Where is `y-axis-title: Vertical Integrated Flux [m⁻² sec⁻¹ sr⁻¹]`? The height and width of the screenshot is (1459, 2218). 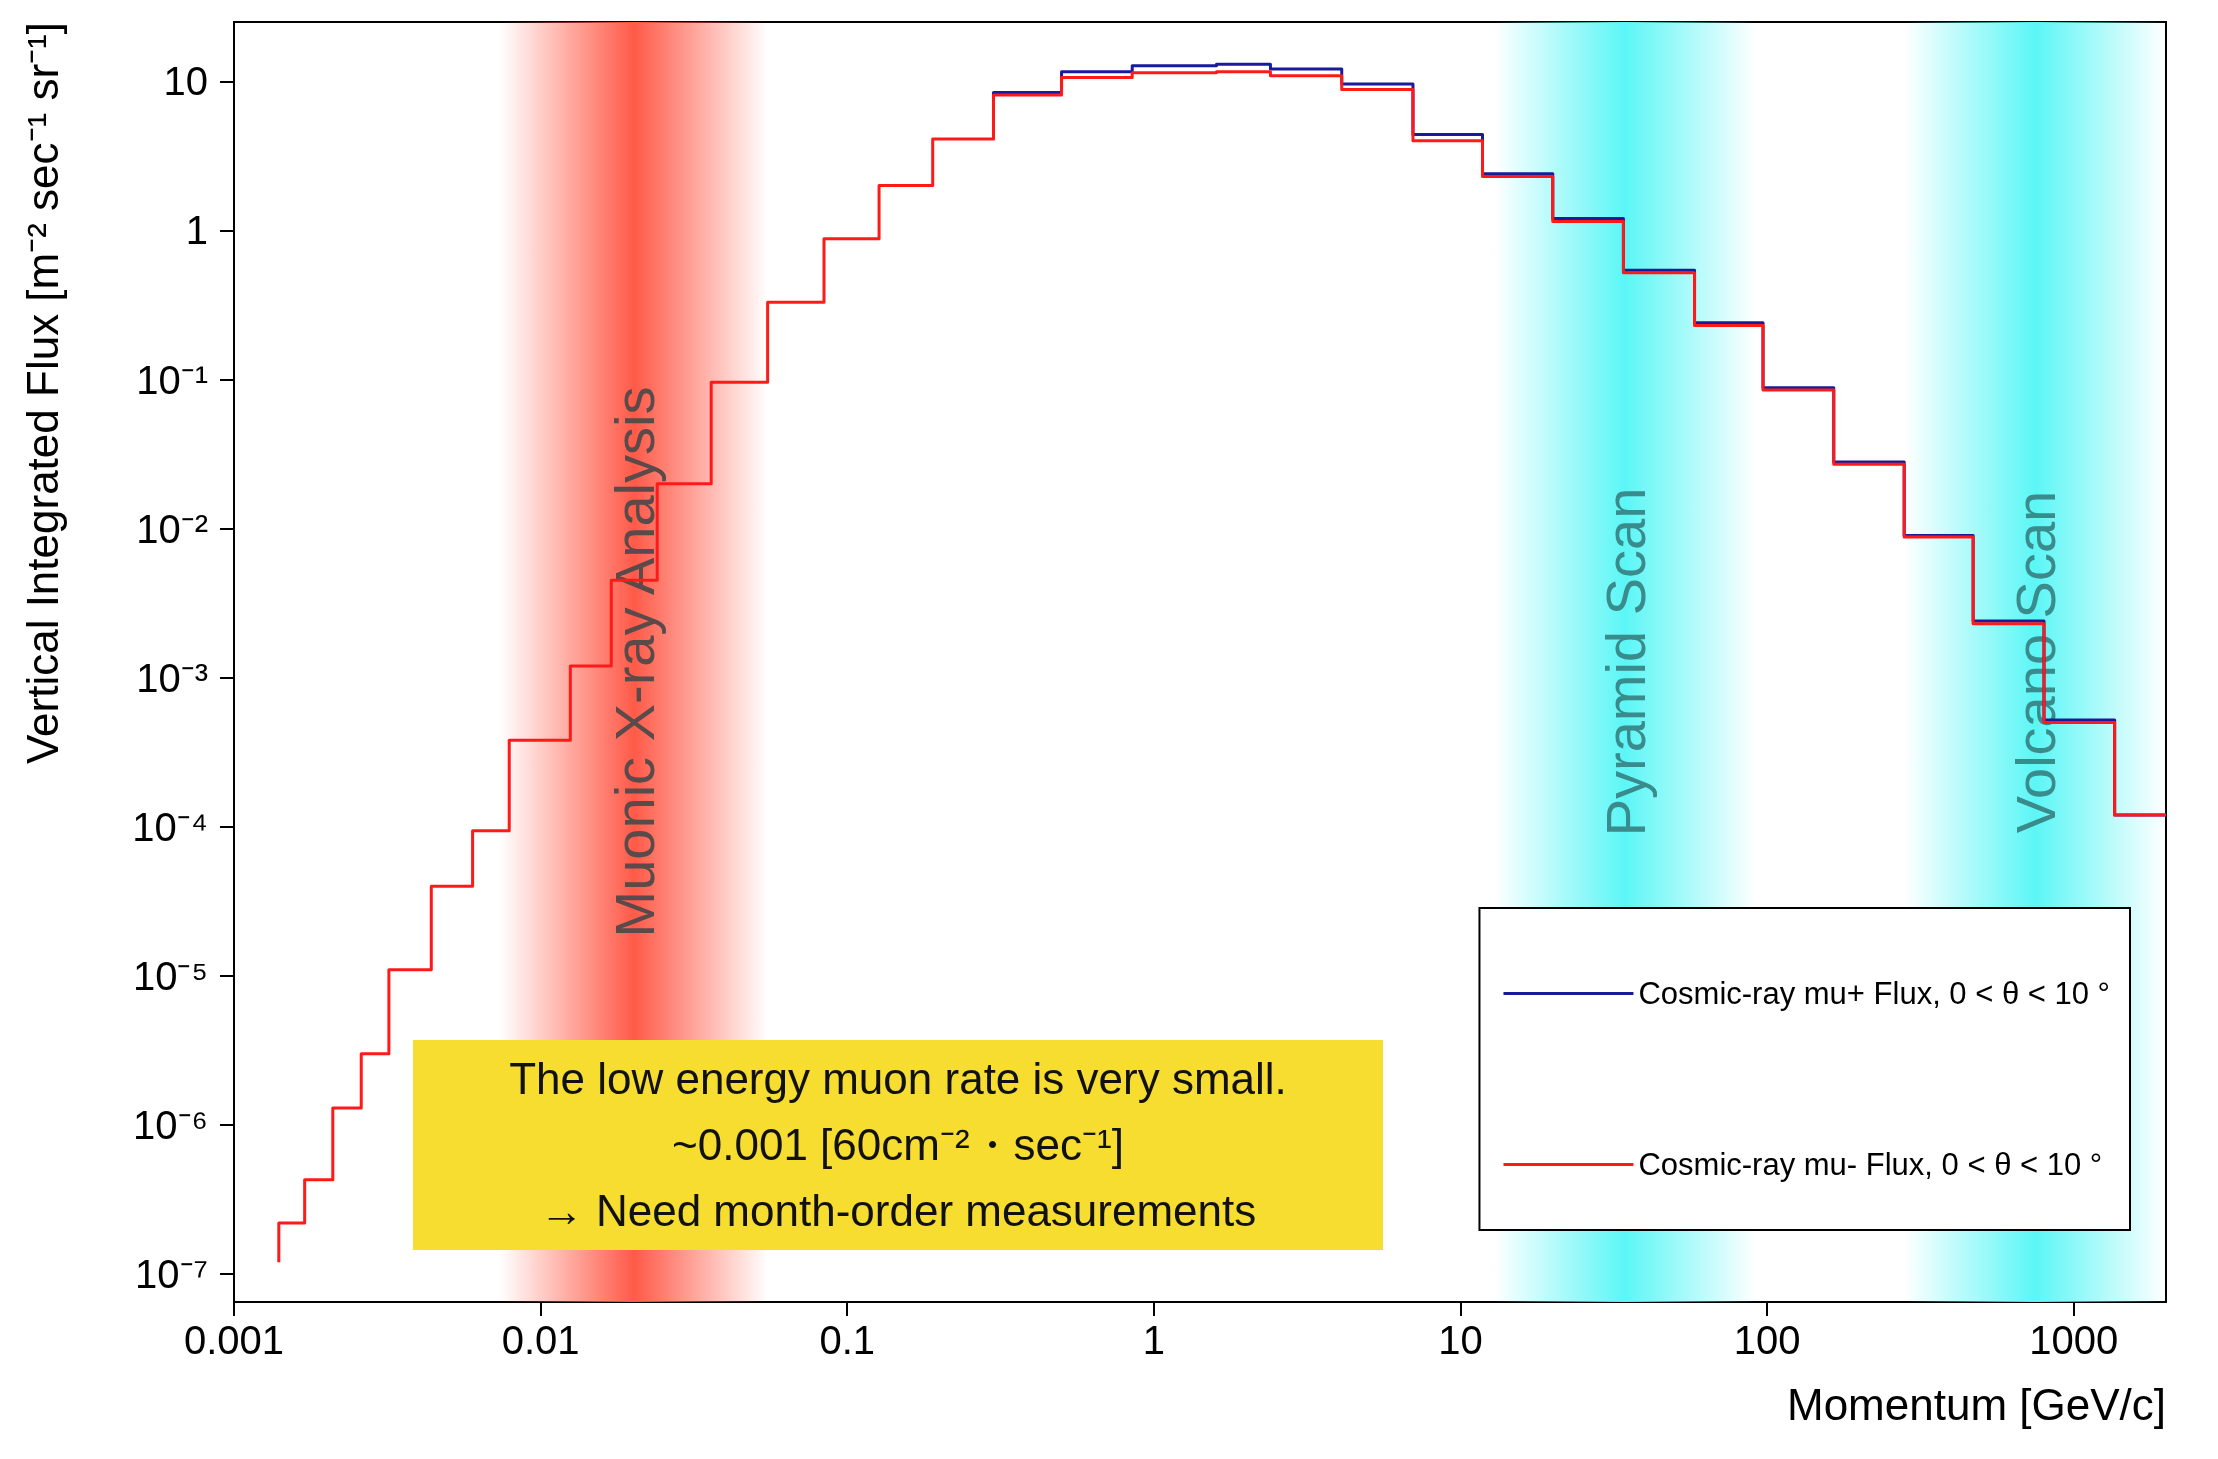
y-axis-title: Vertical Integrated Flux [m⁻² sec⁻¹ sr⁻¹] is located at coordinates (42, 393).